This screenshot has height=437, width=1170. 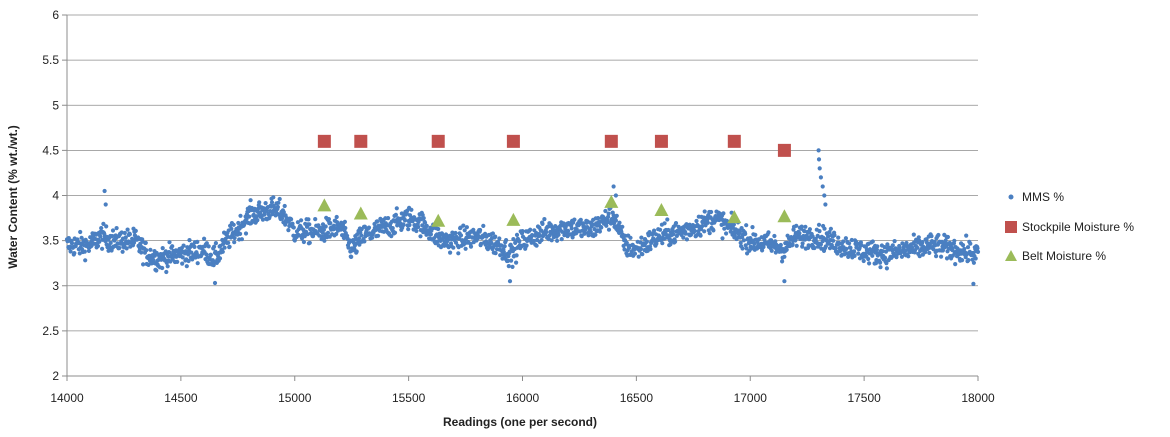 What do you see at coordinates (1011, 197) in the screenshot?
I see `legend-marker-mms` at bounding box center [1011, 197].